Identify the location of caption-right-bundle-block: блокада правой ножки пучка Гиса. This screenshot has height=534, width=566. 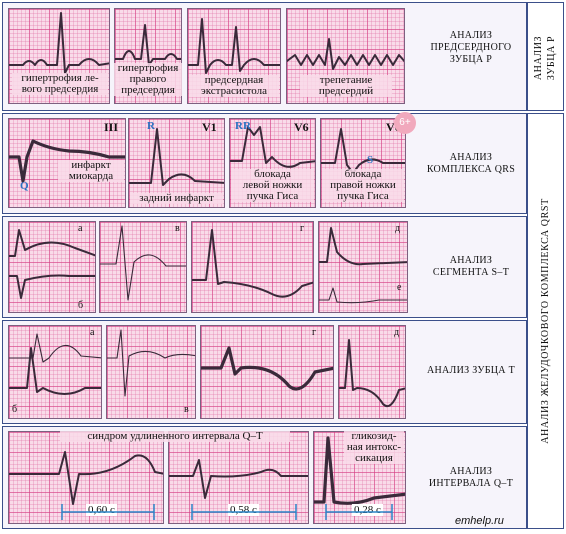
(363, 185).